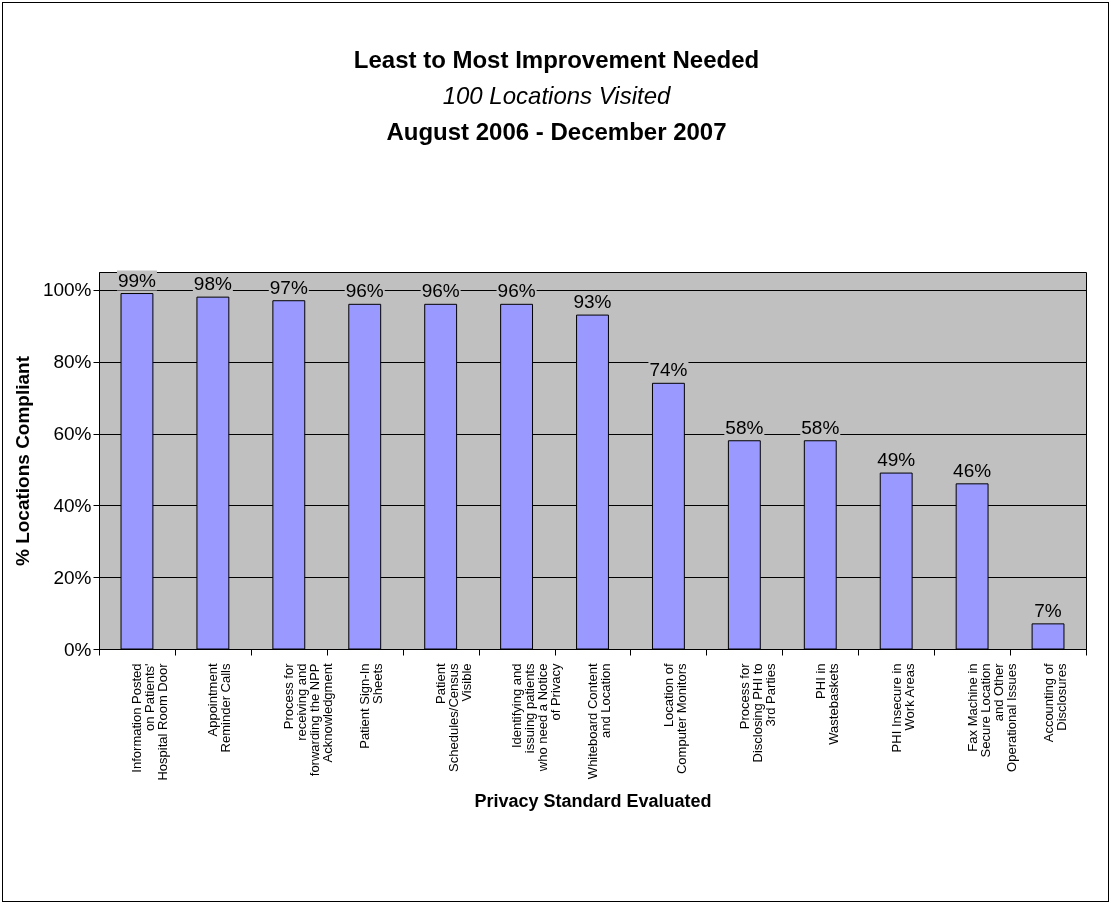 This screenshot has width=1113, height=906. I want to click on x-tick-label: Process for receiving and forwarding the NPP Acknowledgment, so click(308, 719).